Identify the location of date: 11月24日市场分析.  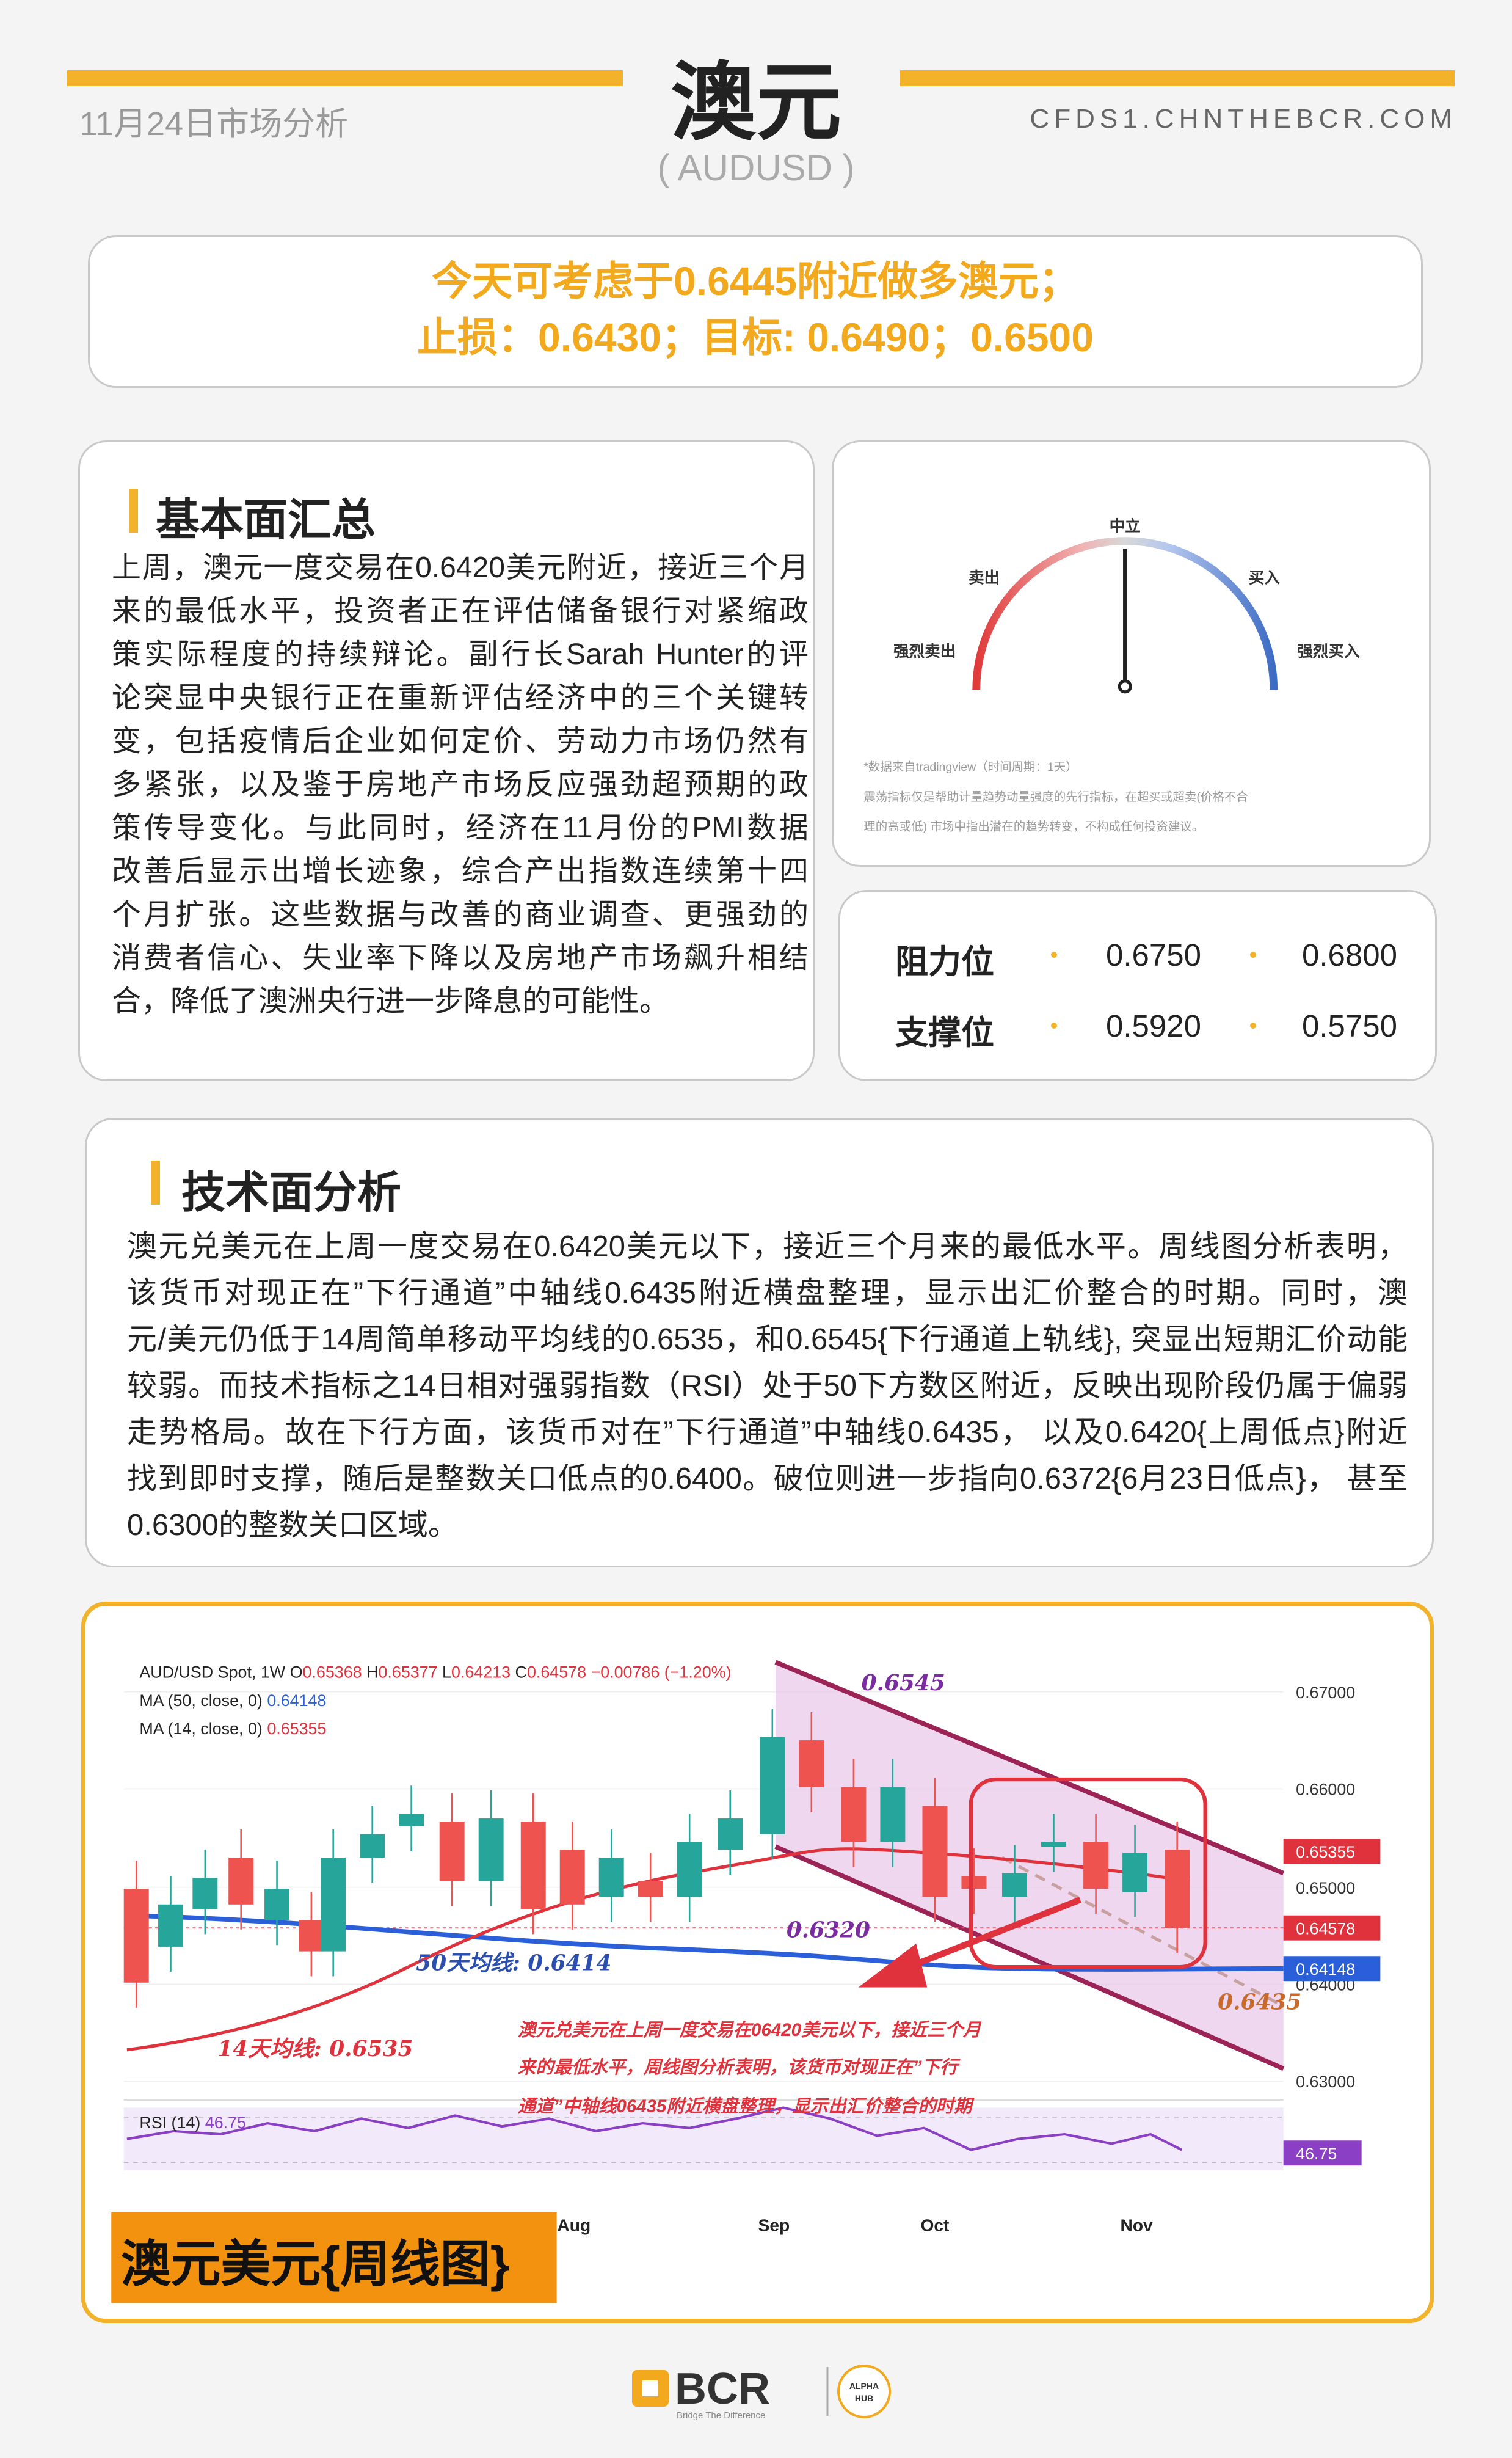
(214, 124).